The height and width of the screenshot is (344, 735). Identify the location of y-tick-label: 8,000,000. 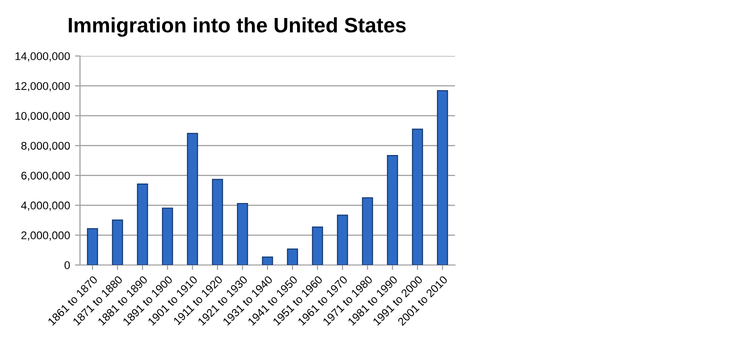
(45, 147).